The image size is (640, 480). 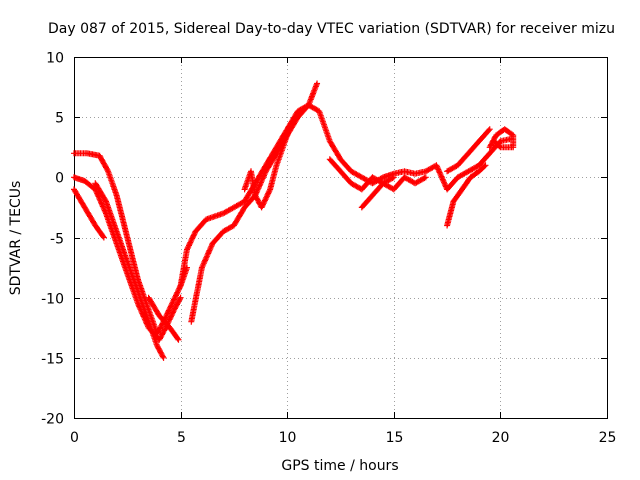 I want to click on y-tick-label: -20, so click(x=52, y=420).